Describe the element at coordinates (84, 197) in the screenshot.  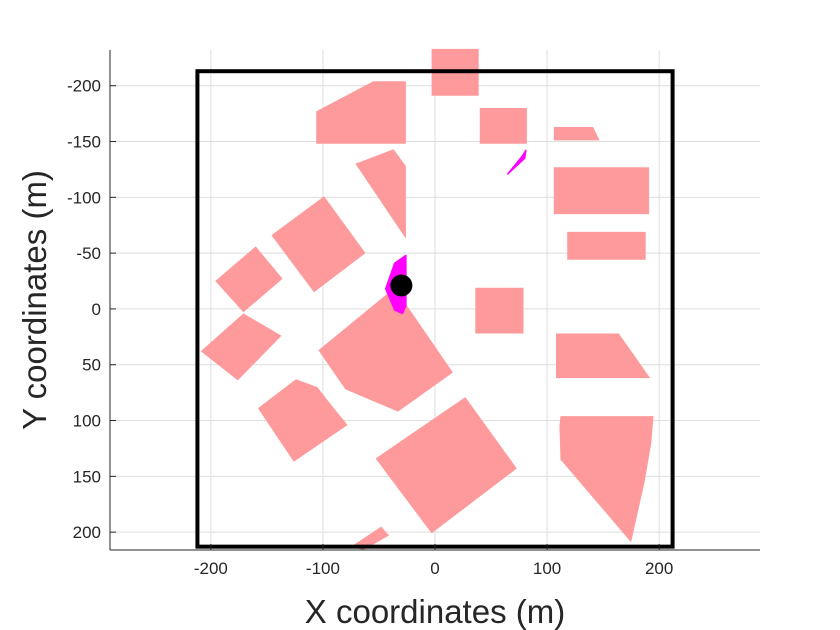
I see `y-tick-label: -100` at that location.